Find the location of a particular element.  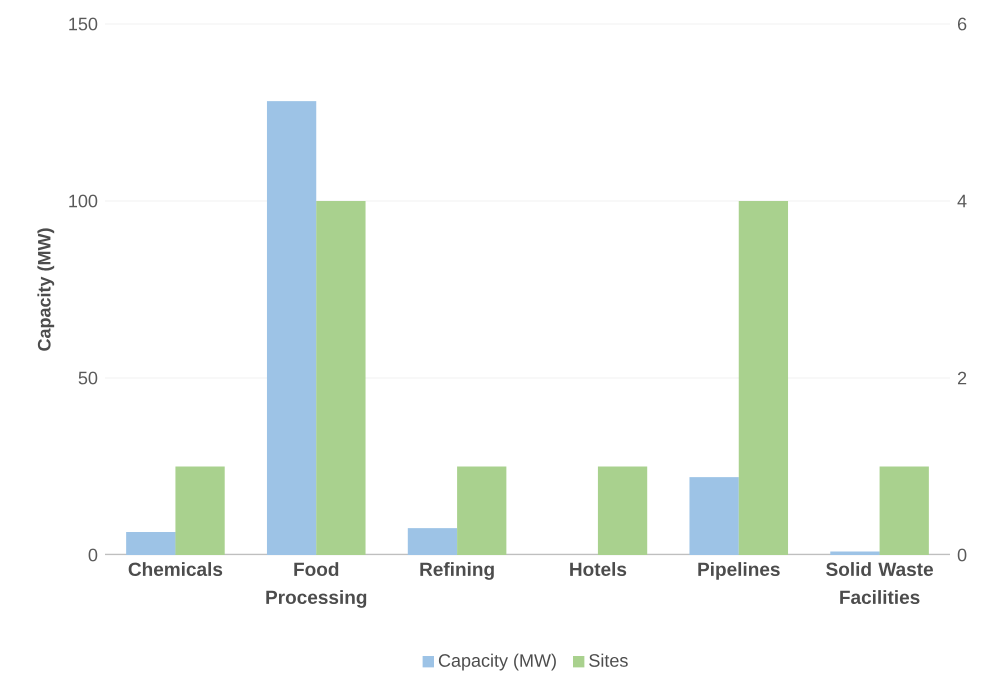

y2-tick-label: 2 is located at coordinates (962, 378).